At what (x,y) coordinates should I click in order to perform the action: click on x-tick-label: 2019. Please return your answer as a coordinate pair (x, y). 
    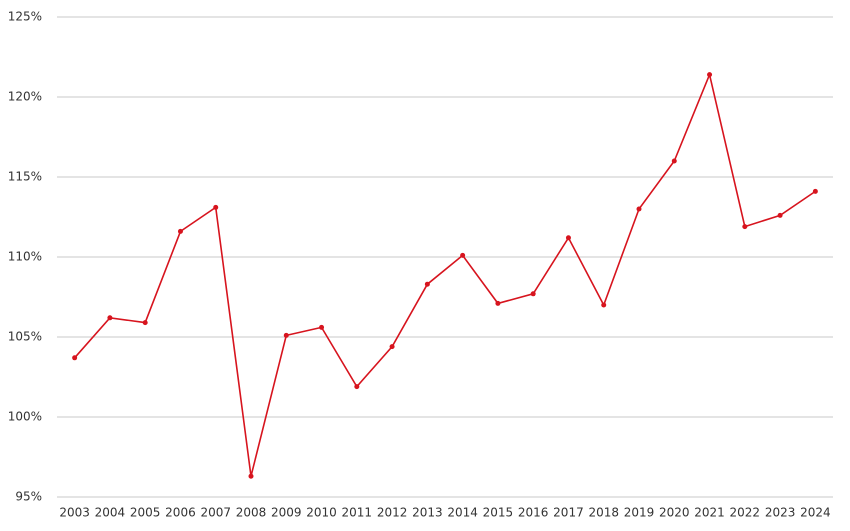
    Looking at the image, I should click on (639, 513).